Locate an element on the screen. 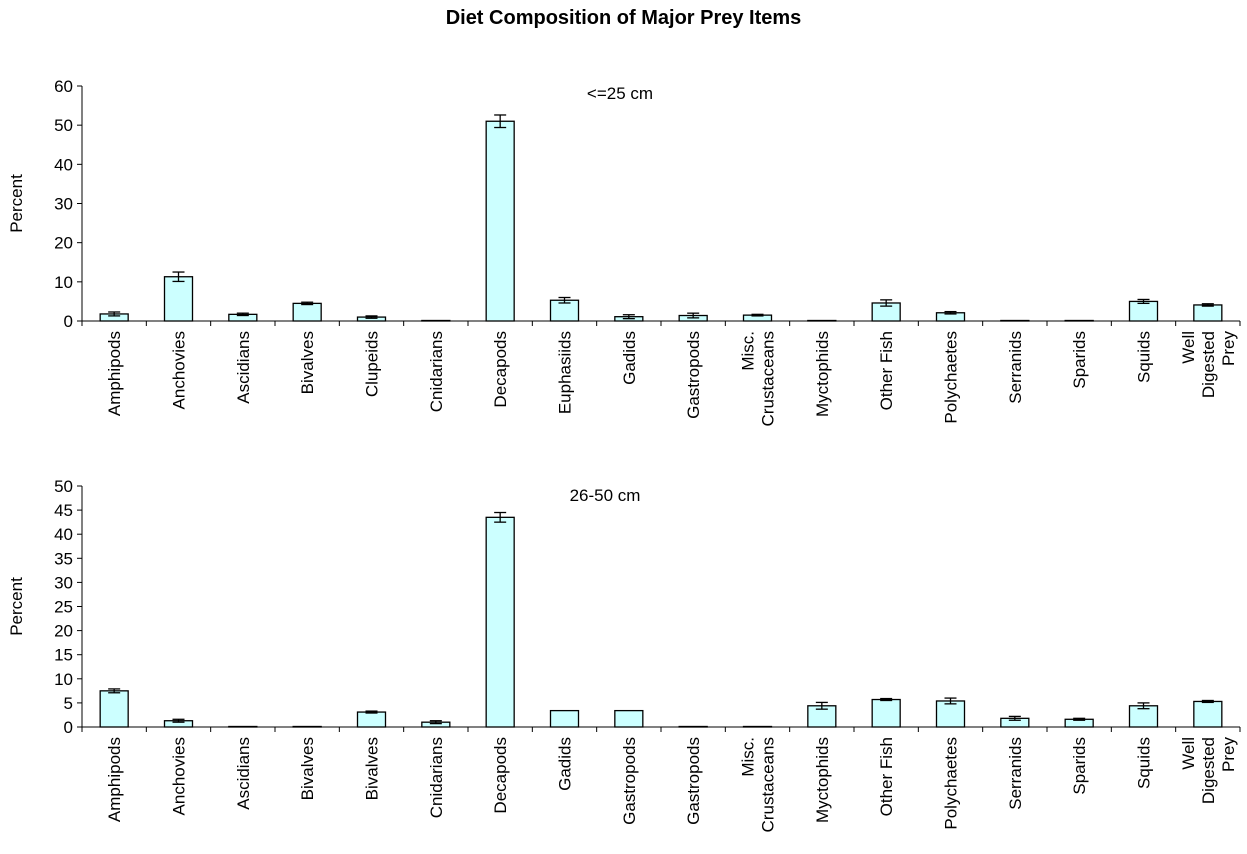  x-tick-label: Euphasiids is located at coordinates (565, 372).